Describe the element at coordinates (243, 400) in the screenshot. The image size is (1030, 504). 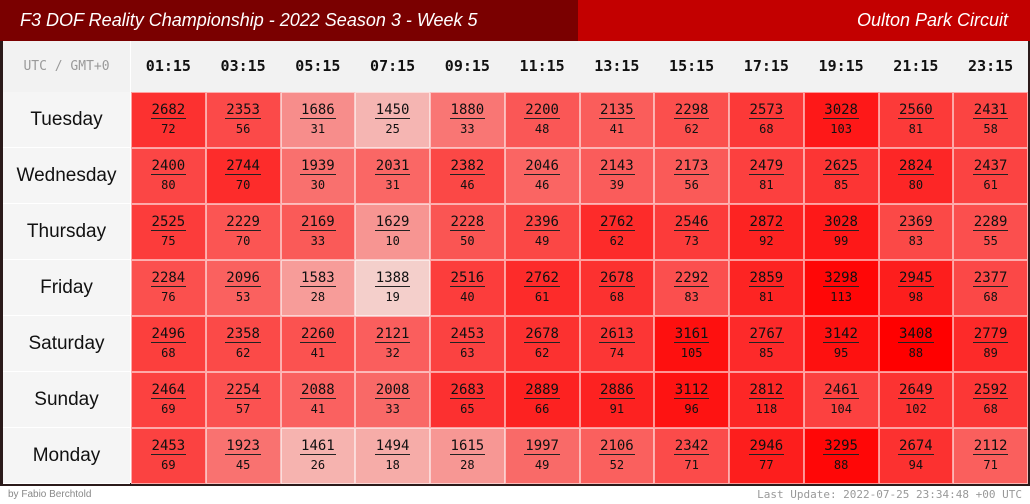
I see `heatmap-cell: 2254 57` at that location.